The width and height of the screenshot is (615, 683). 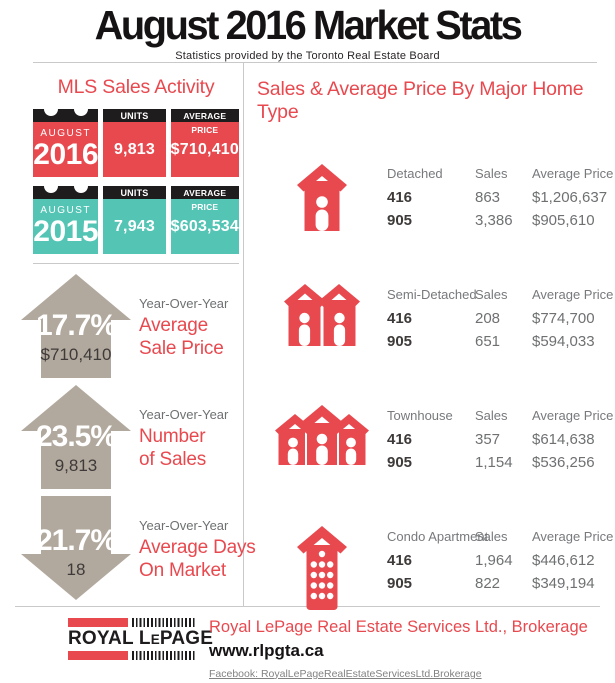 I want to click on home-table-header: Condo Apartment Sales Average Price, so click(x=500, y=536).